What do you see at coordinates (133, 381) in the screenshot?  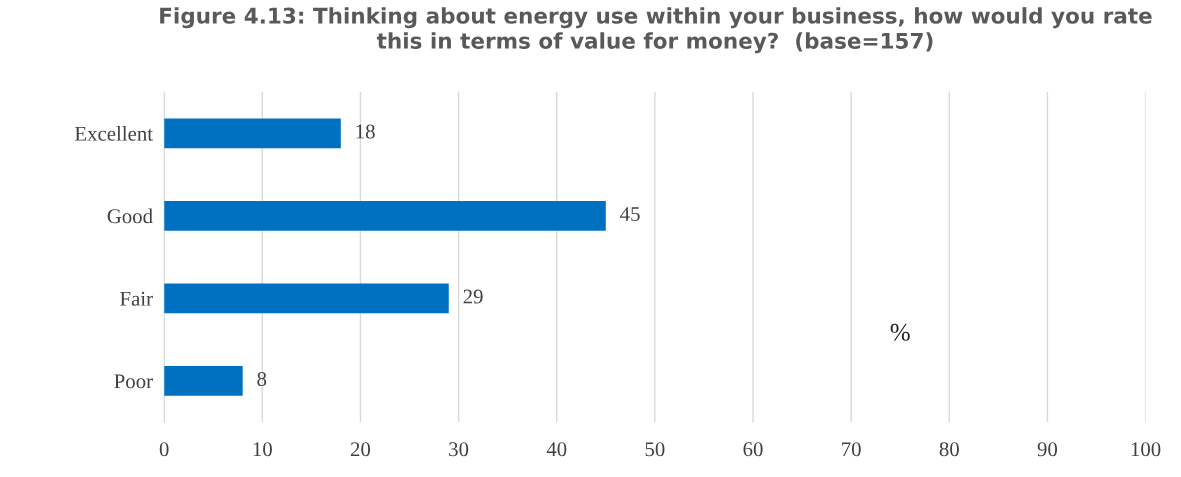 I see `y-tick-label: Poor` at bounding box center [133, 381].